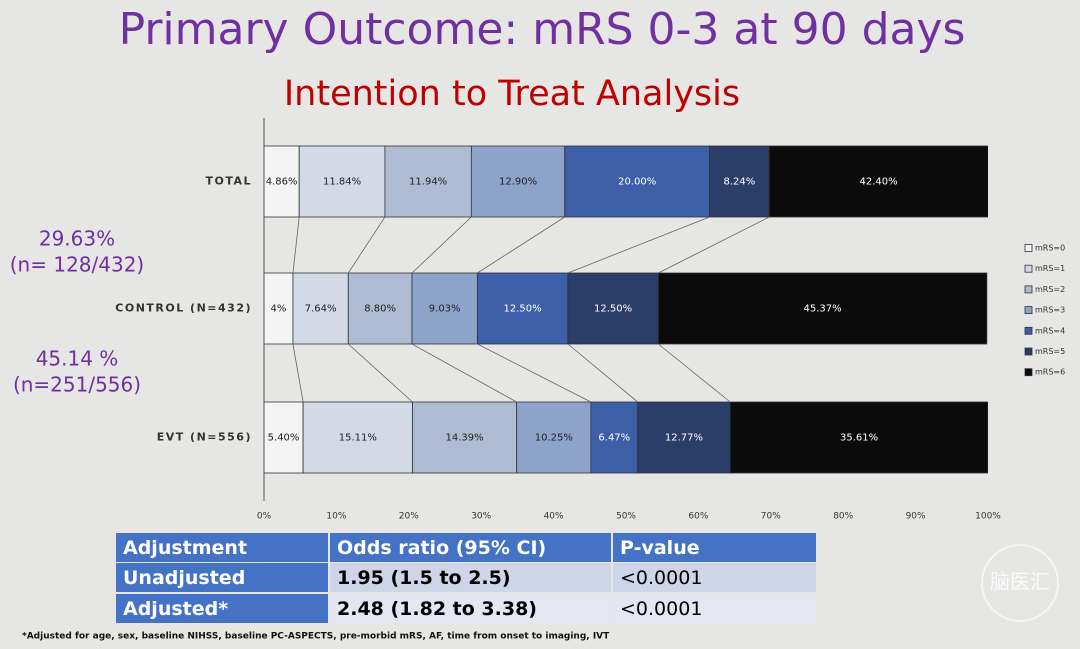 The image size is (1080, 649). What do you see at coordinates (437, 609) in the screenshot?
I see `cell-text: 2.48 (1.82 to 3.38)` at bounding box center [437, 609].